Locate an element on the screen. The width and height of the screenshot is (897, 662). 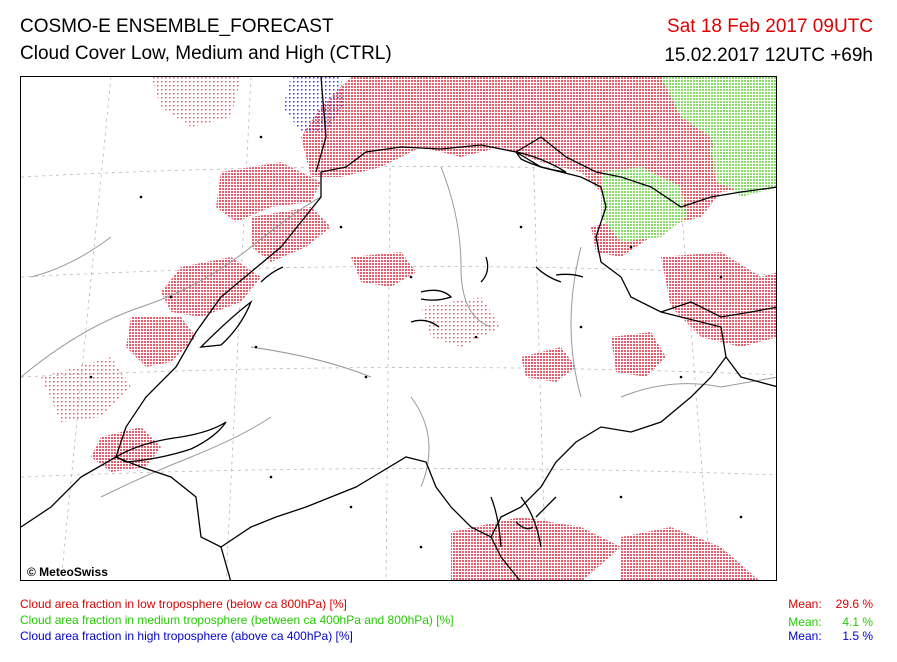
mean-low-cloud: Mean: 29.6 % is located at coordinates (830, 604).